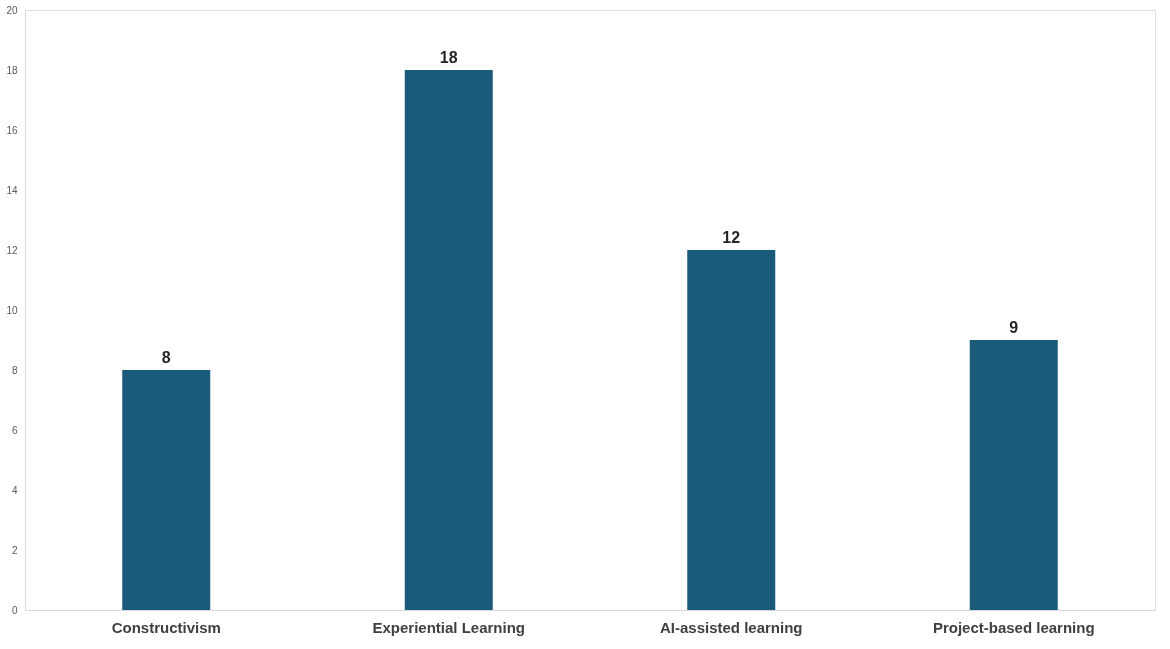 The height and width of the screenshot is (649, 1170). Describe the element at coordinates (12, 310) in the screenshot. I see `y-tick-label: 10` at that location.